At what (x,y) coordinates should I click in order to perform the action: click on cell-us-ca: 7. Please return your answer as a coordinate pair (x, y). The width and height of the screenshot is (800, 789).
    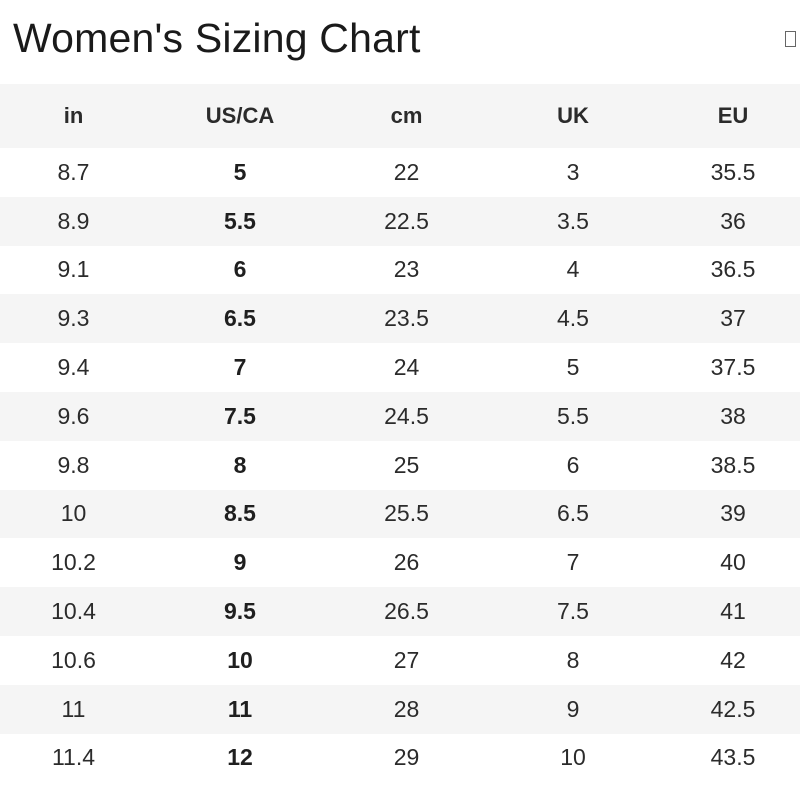
    Looking at the image, I should click on (240, 367).